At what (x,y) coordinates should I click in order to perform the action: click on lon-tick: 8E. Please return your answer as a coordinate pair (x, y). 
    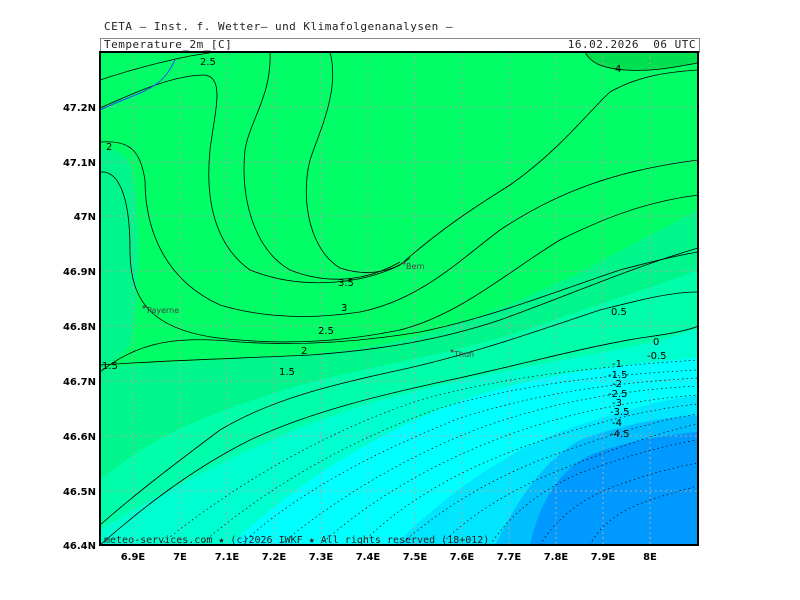
    Looking at the image, I should click on (650, 557).